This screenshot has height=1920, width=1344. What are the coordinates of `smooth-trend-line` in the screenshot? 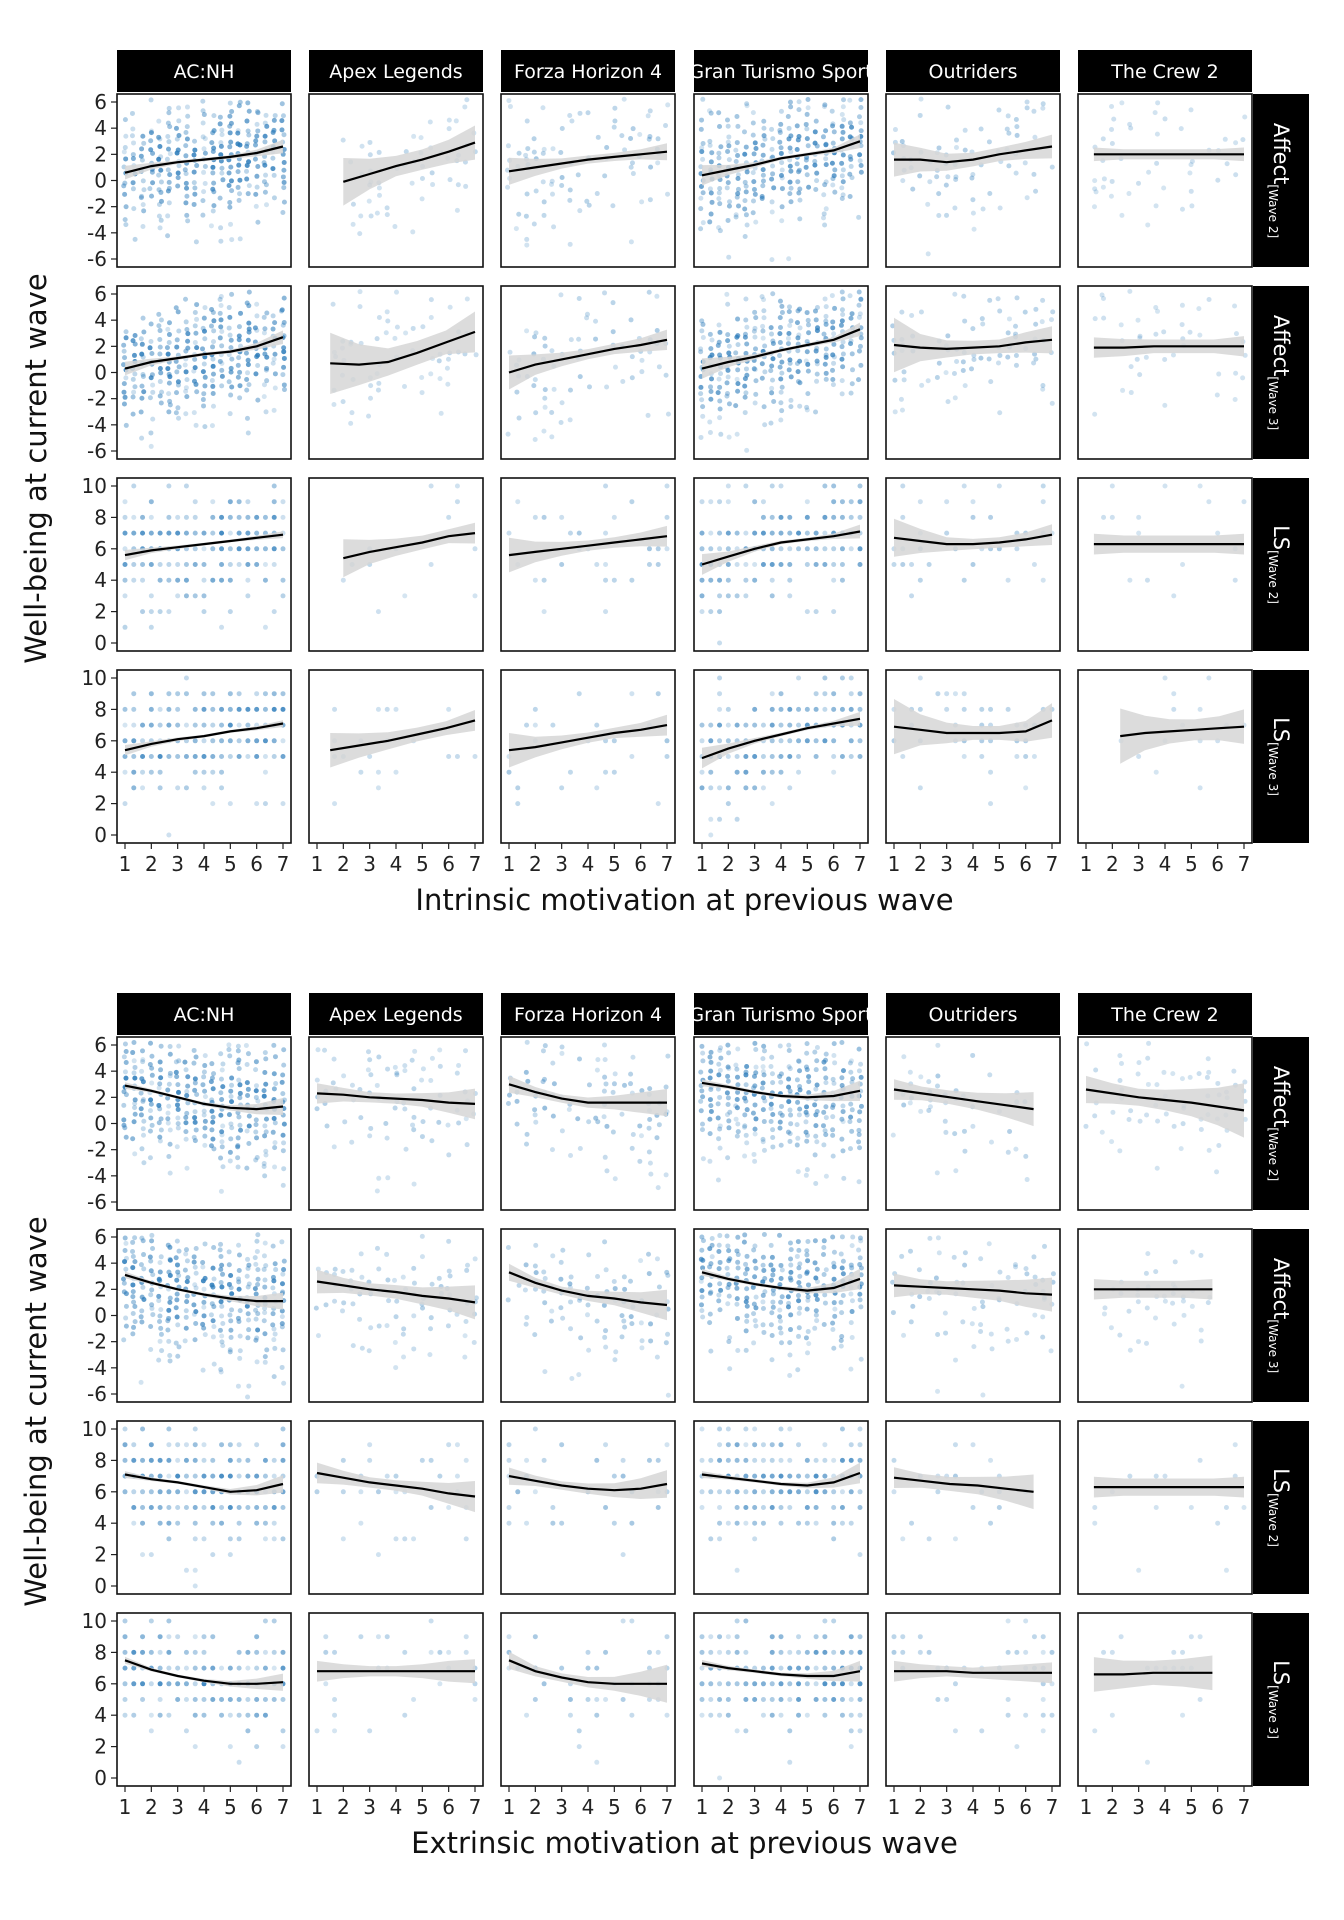 It's located at (588, 738).